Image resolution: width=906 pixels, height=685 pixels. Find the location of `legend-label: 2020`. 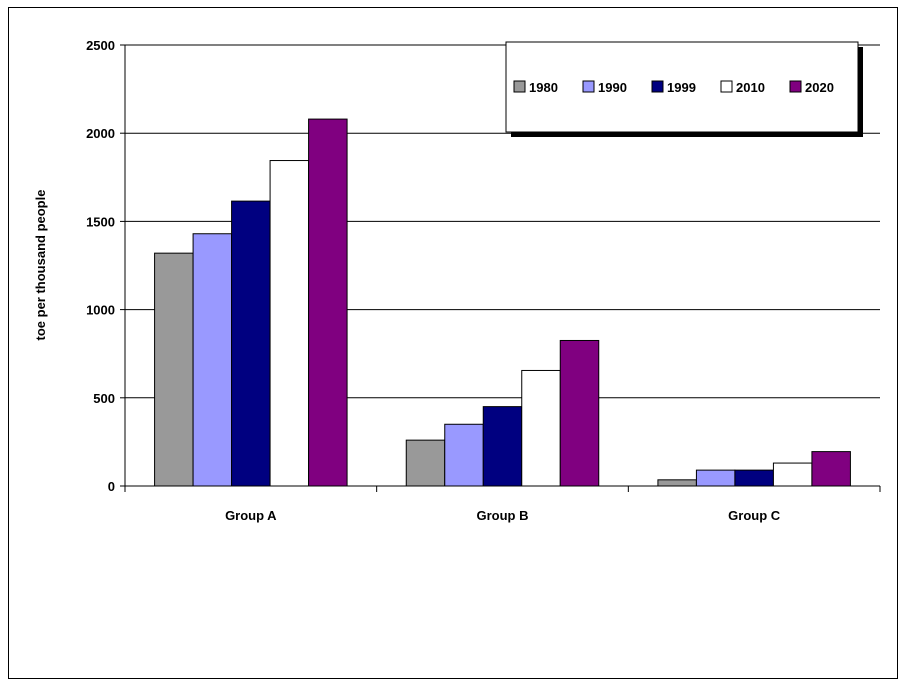

legend-label: 2020 is located at coordinates (819, 87).